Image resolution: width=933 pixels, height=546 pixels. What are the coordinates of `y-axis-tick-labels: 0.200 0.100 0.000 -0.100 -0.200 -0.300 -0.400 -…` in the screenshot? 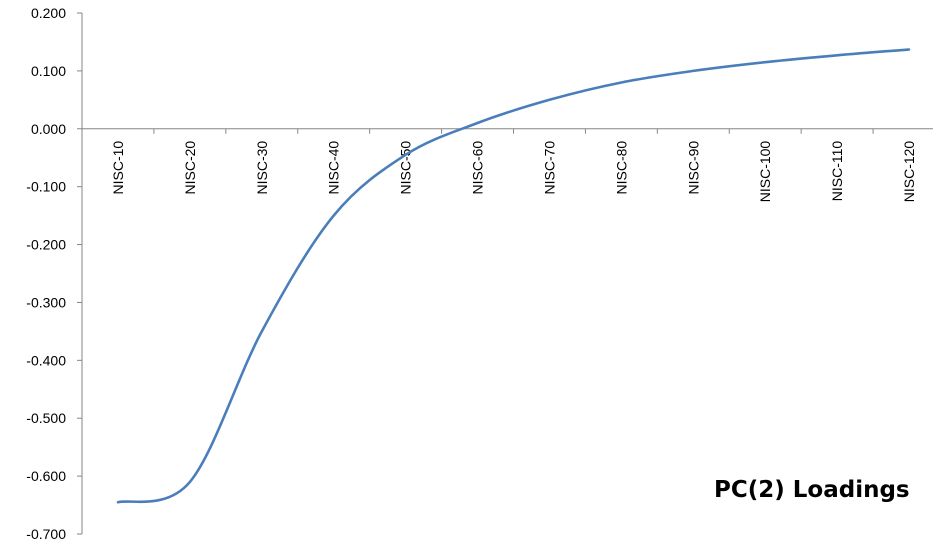 It's located at (46, 273).